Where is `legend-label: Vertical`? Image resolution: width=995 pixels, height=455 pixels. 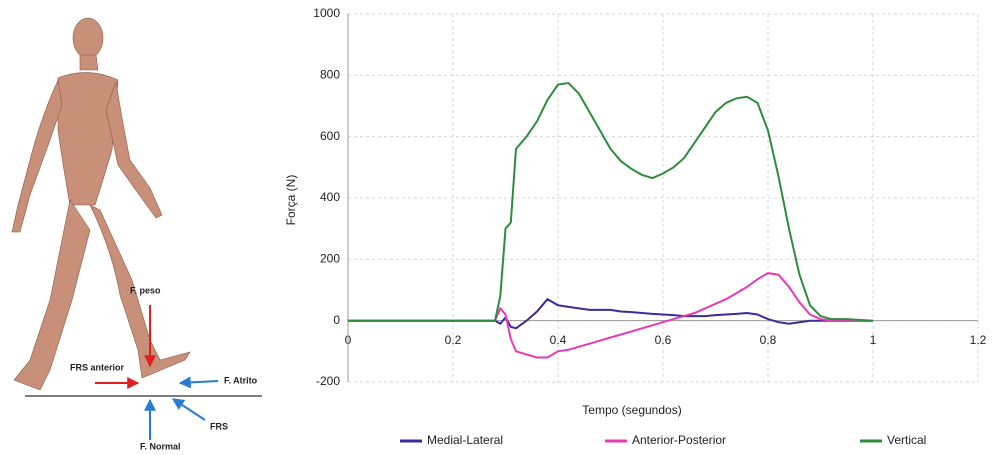 legend-label: Vertical is located at coordinates (906, 440).